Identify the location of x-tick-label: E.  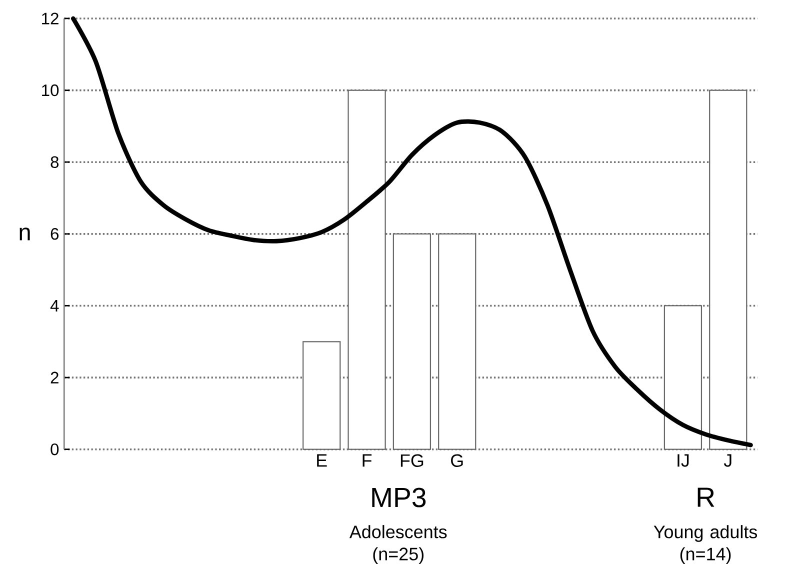
(322, 460).